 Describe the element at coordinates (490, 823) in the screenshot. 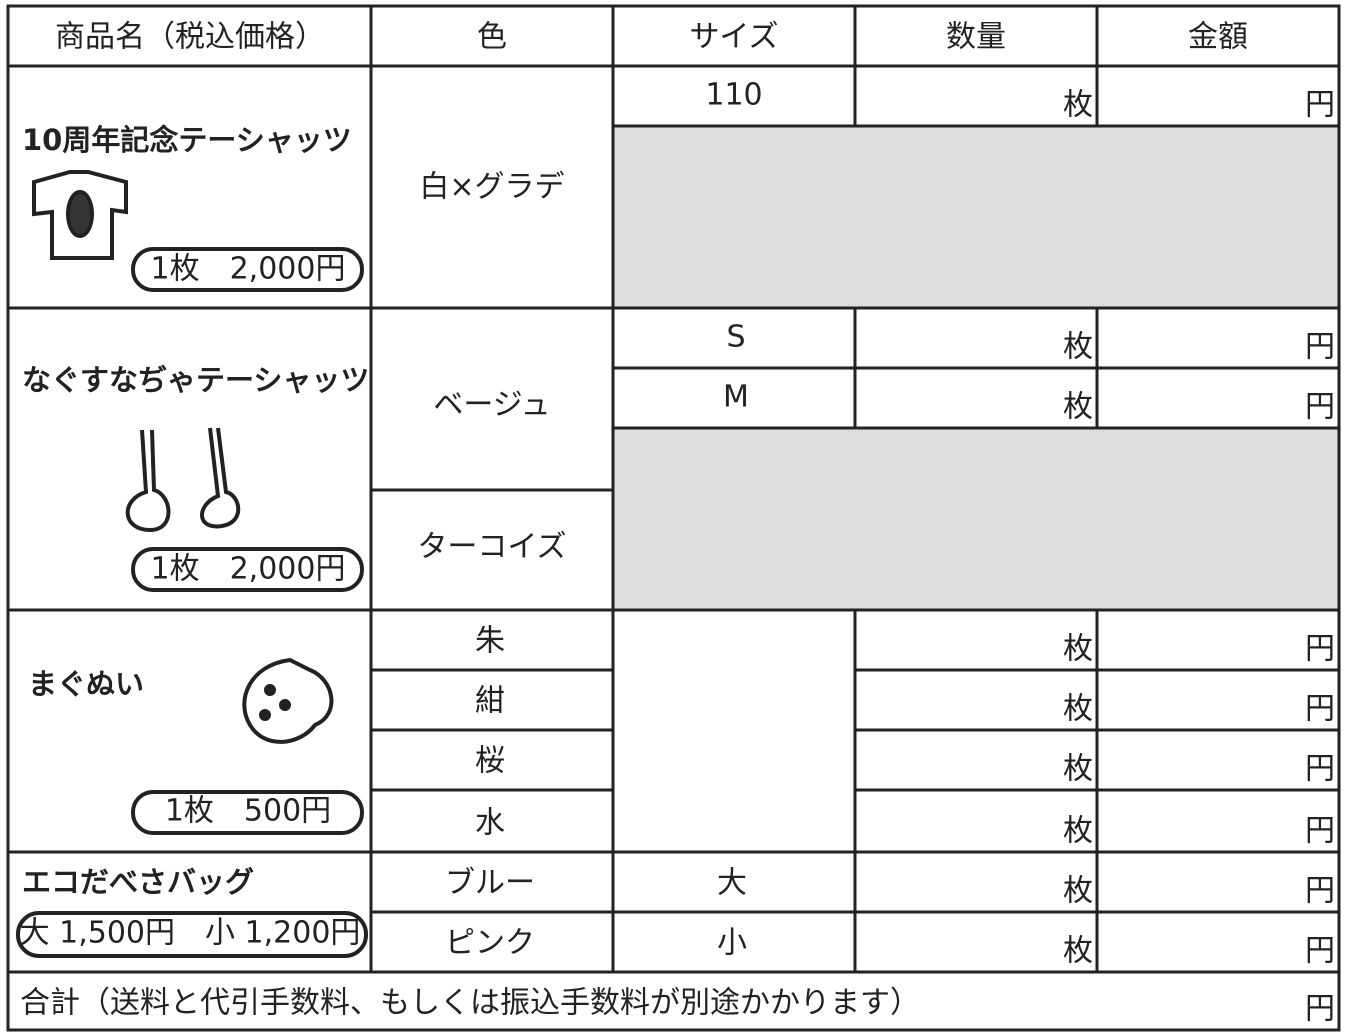

I see `color: 水` at that location.